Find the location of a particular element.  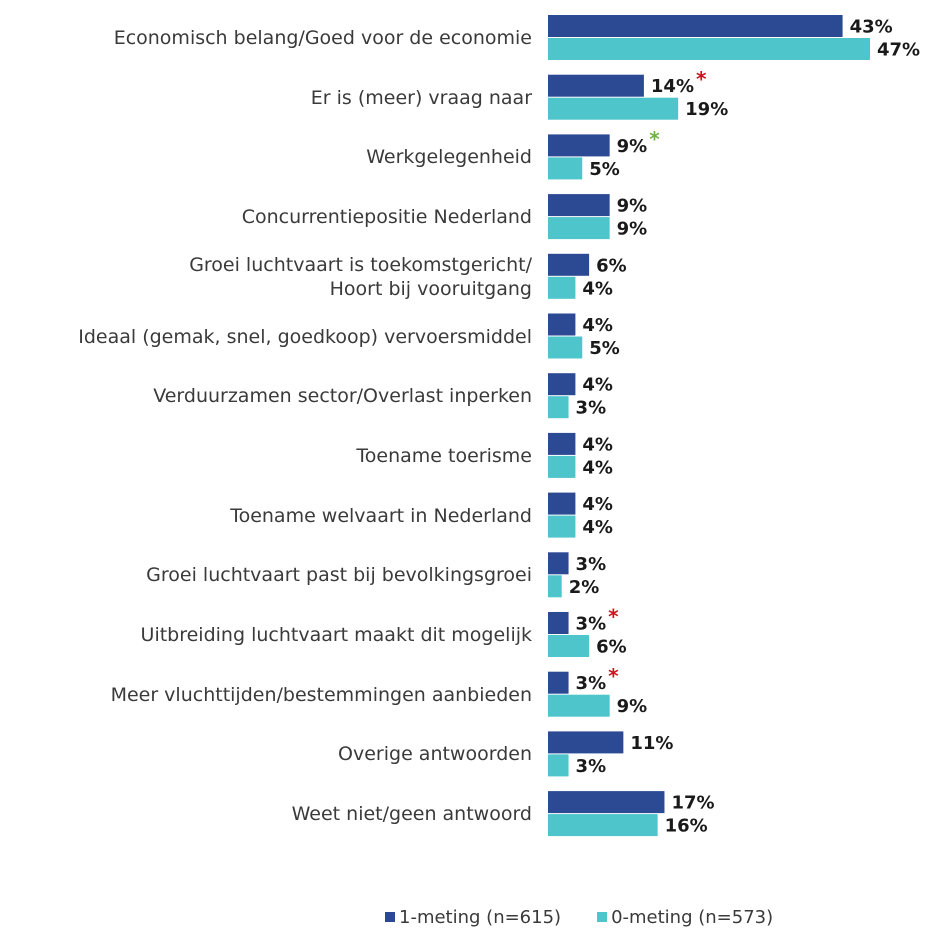

value-label: 43% is located at coordinates (871, 27).